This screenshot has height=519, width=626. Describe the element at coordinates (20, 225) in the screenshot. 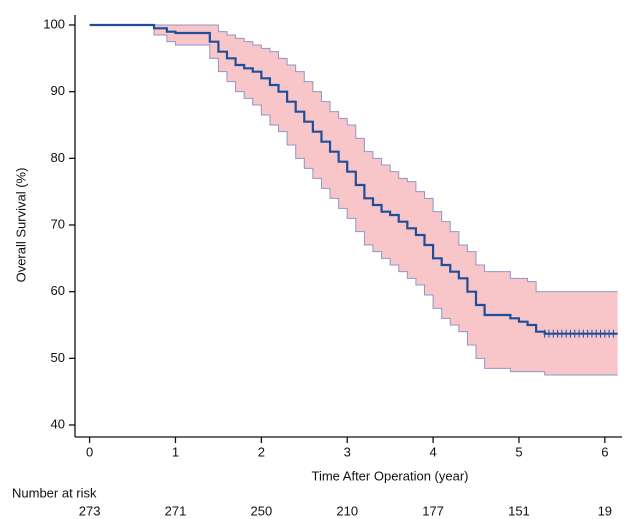

I see `y-axis-title: Overall Survival (%)` at that location.